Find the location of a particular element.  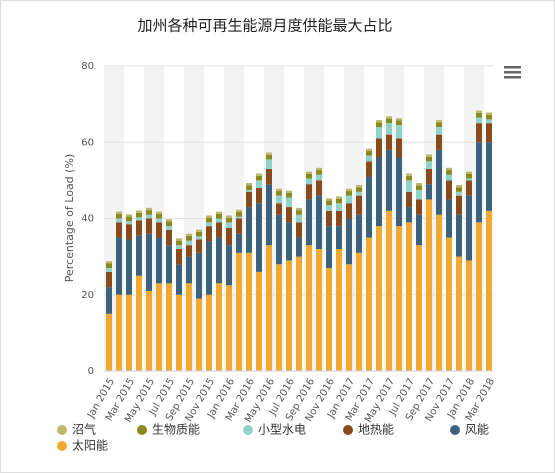

legend-item: 小型水电 is located at coordinates (274, 430).